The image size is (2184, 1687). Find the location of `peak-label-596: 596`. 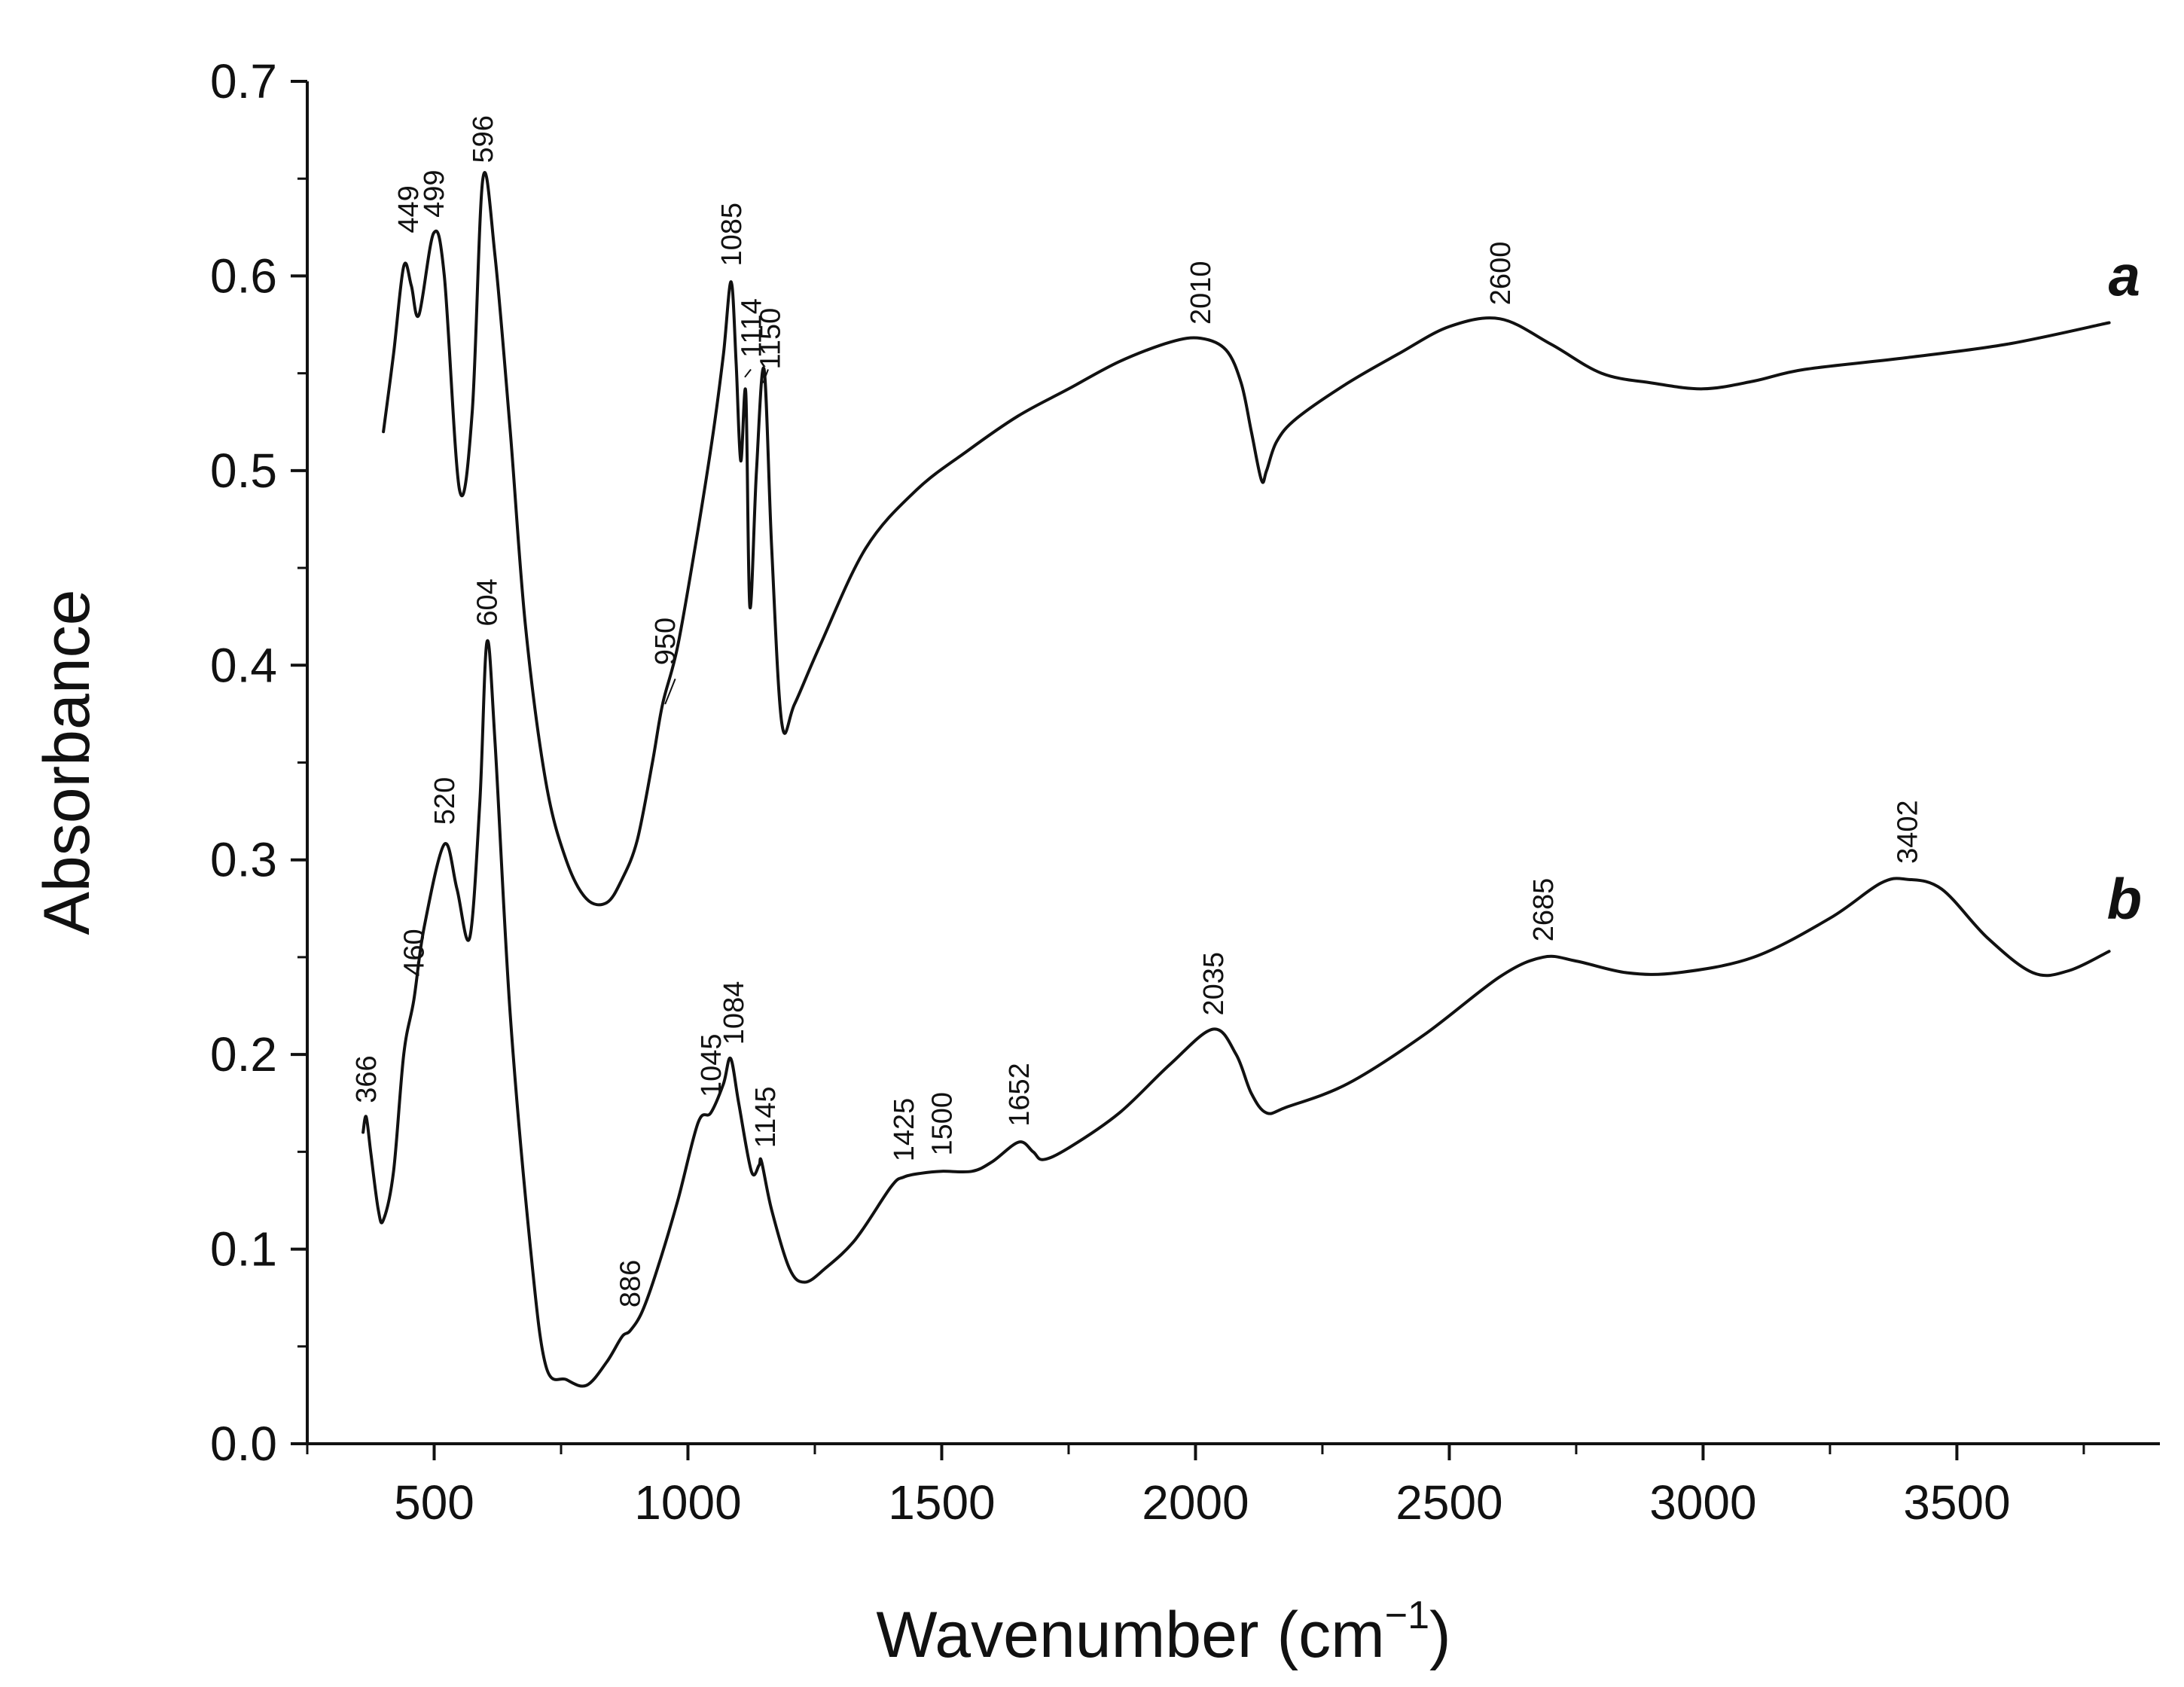

peak-label-596: 596 is located at coordinates (483, 139).